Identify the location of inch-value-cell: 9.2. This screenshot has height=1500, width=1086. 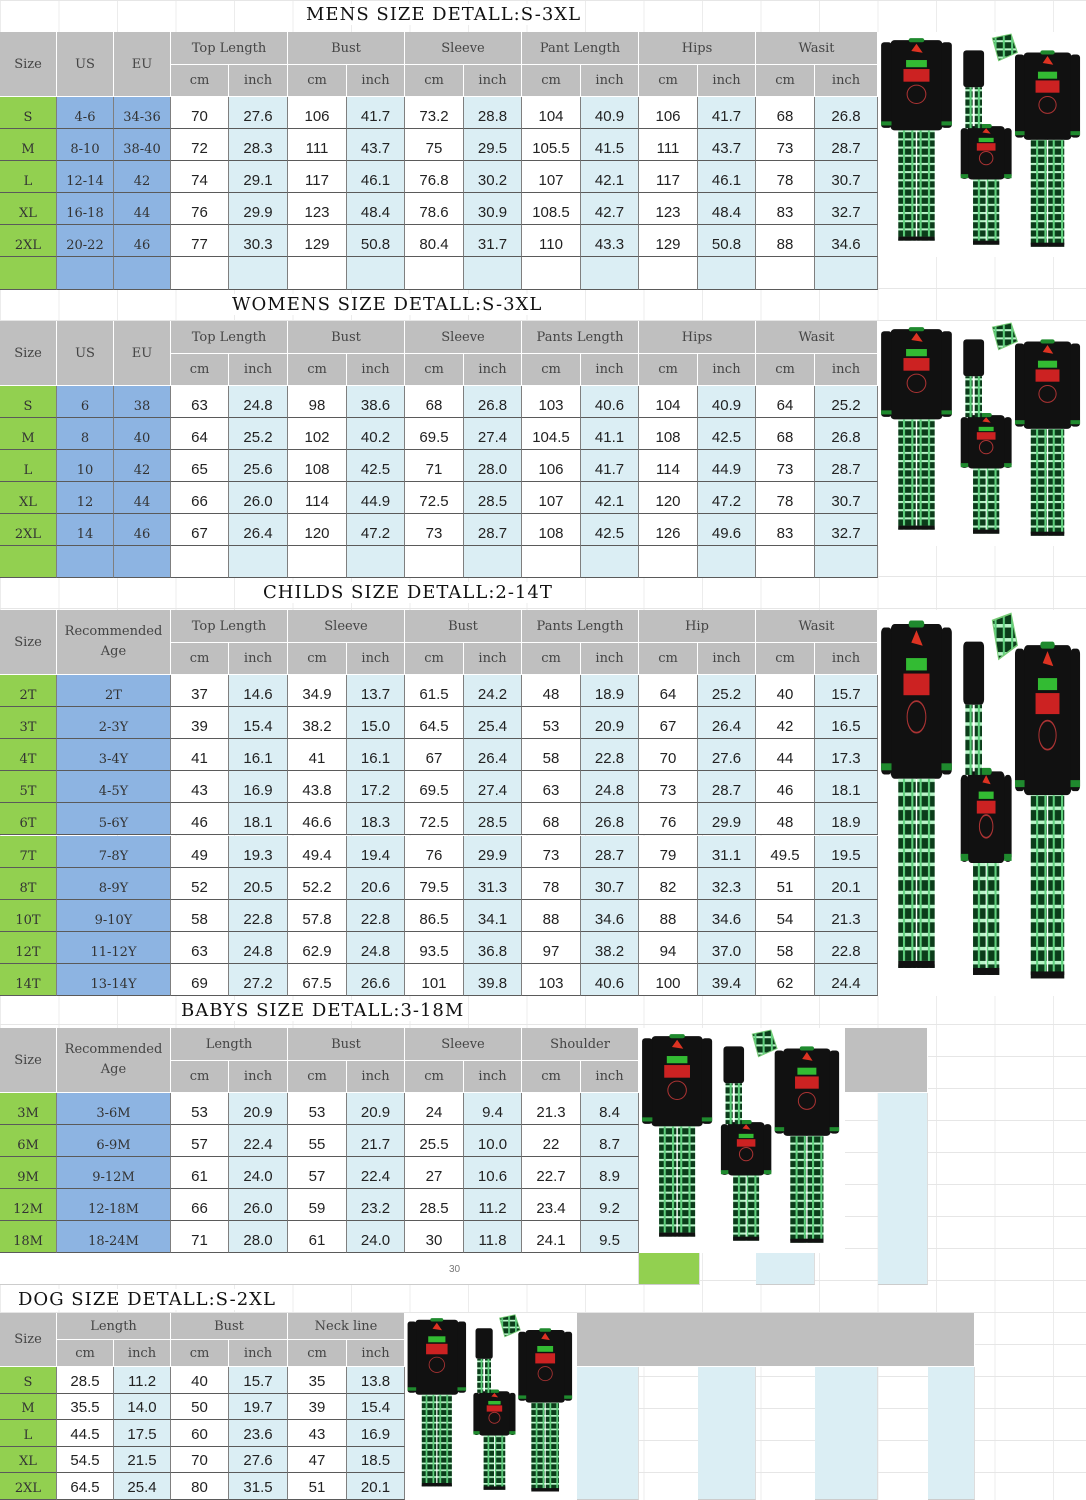
(610, 1205).